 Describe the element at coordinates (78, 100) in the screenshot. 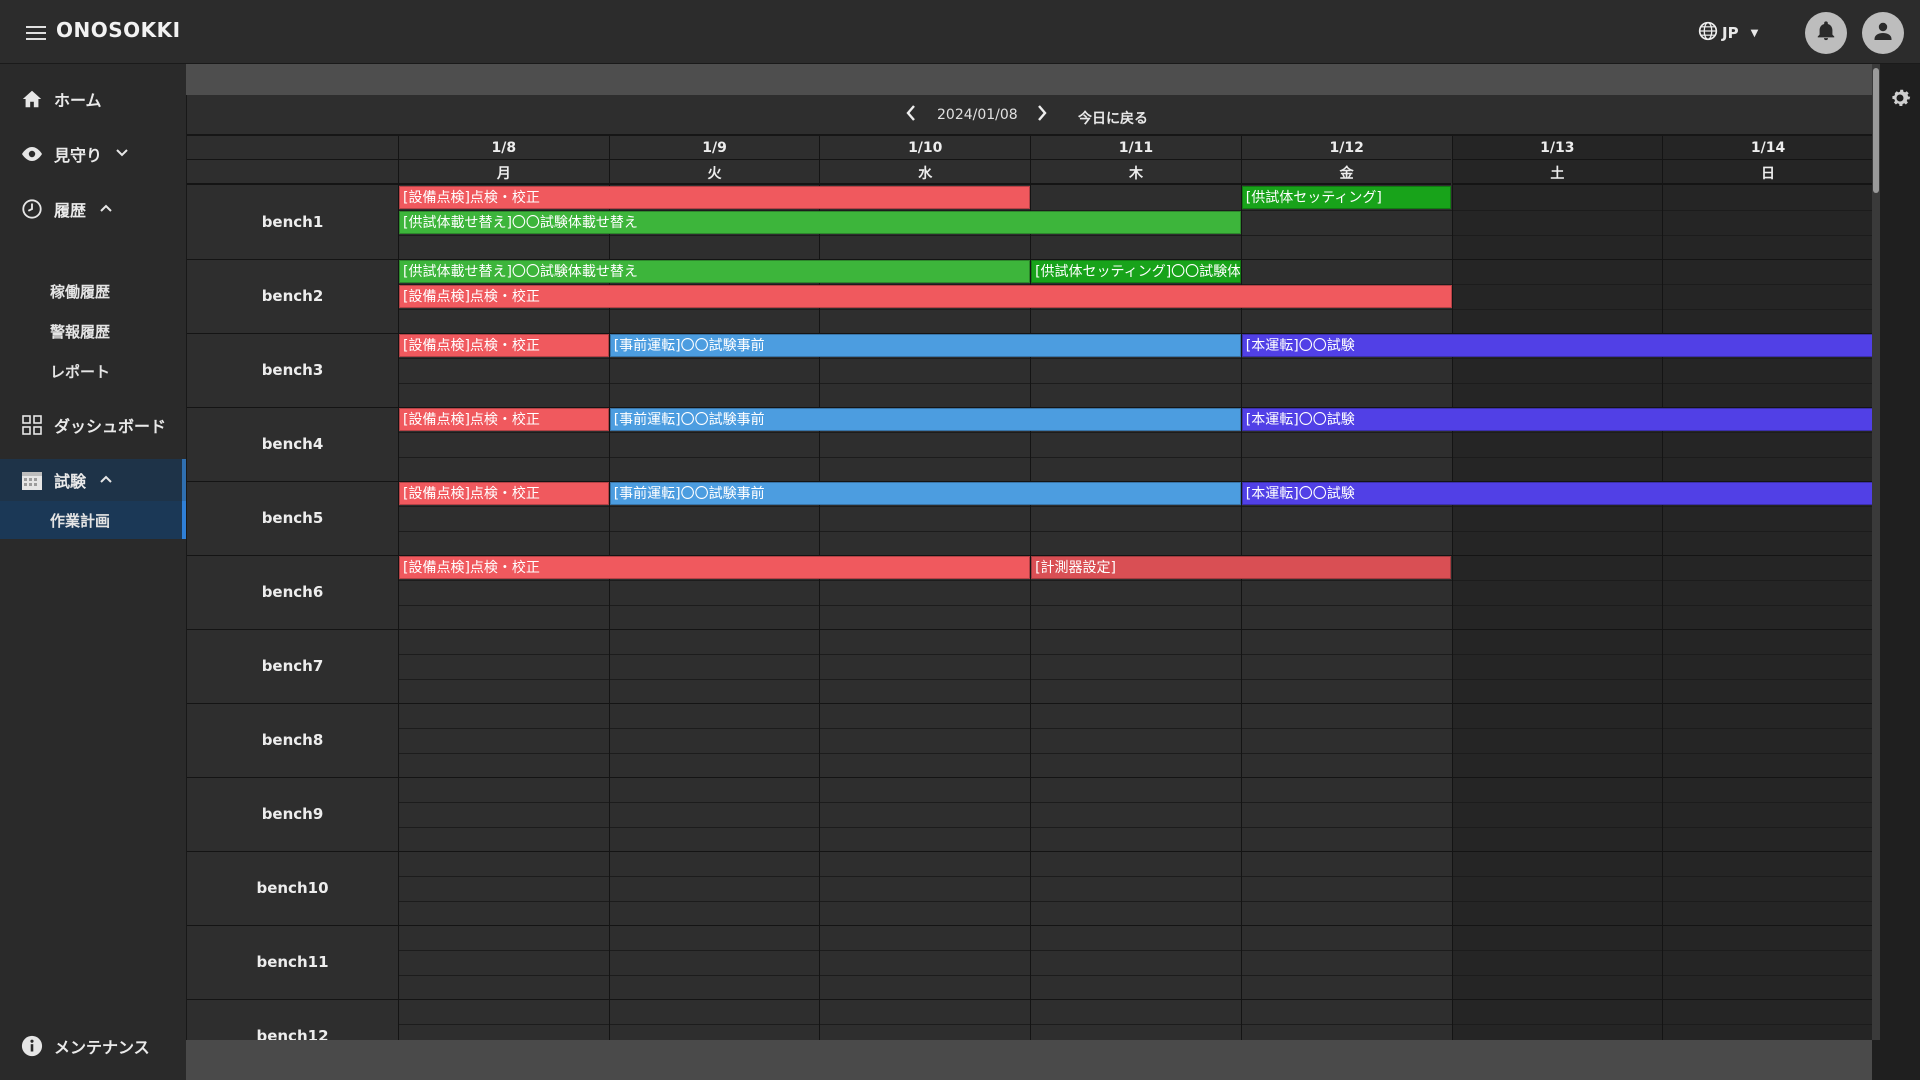

I see `sidebar-item-label: ホーム` at that location.